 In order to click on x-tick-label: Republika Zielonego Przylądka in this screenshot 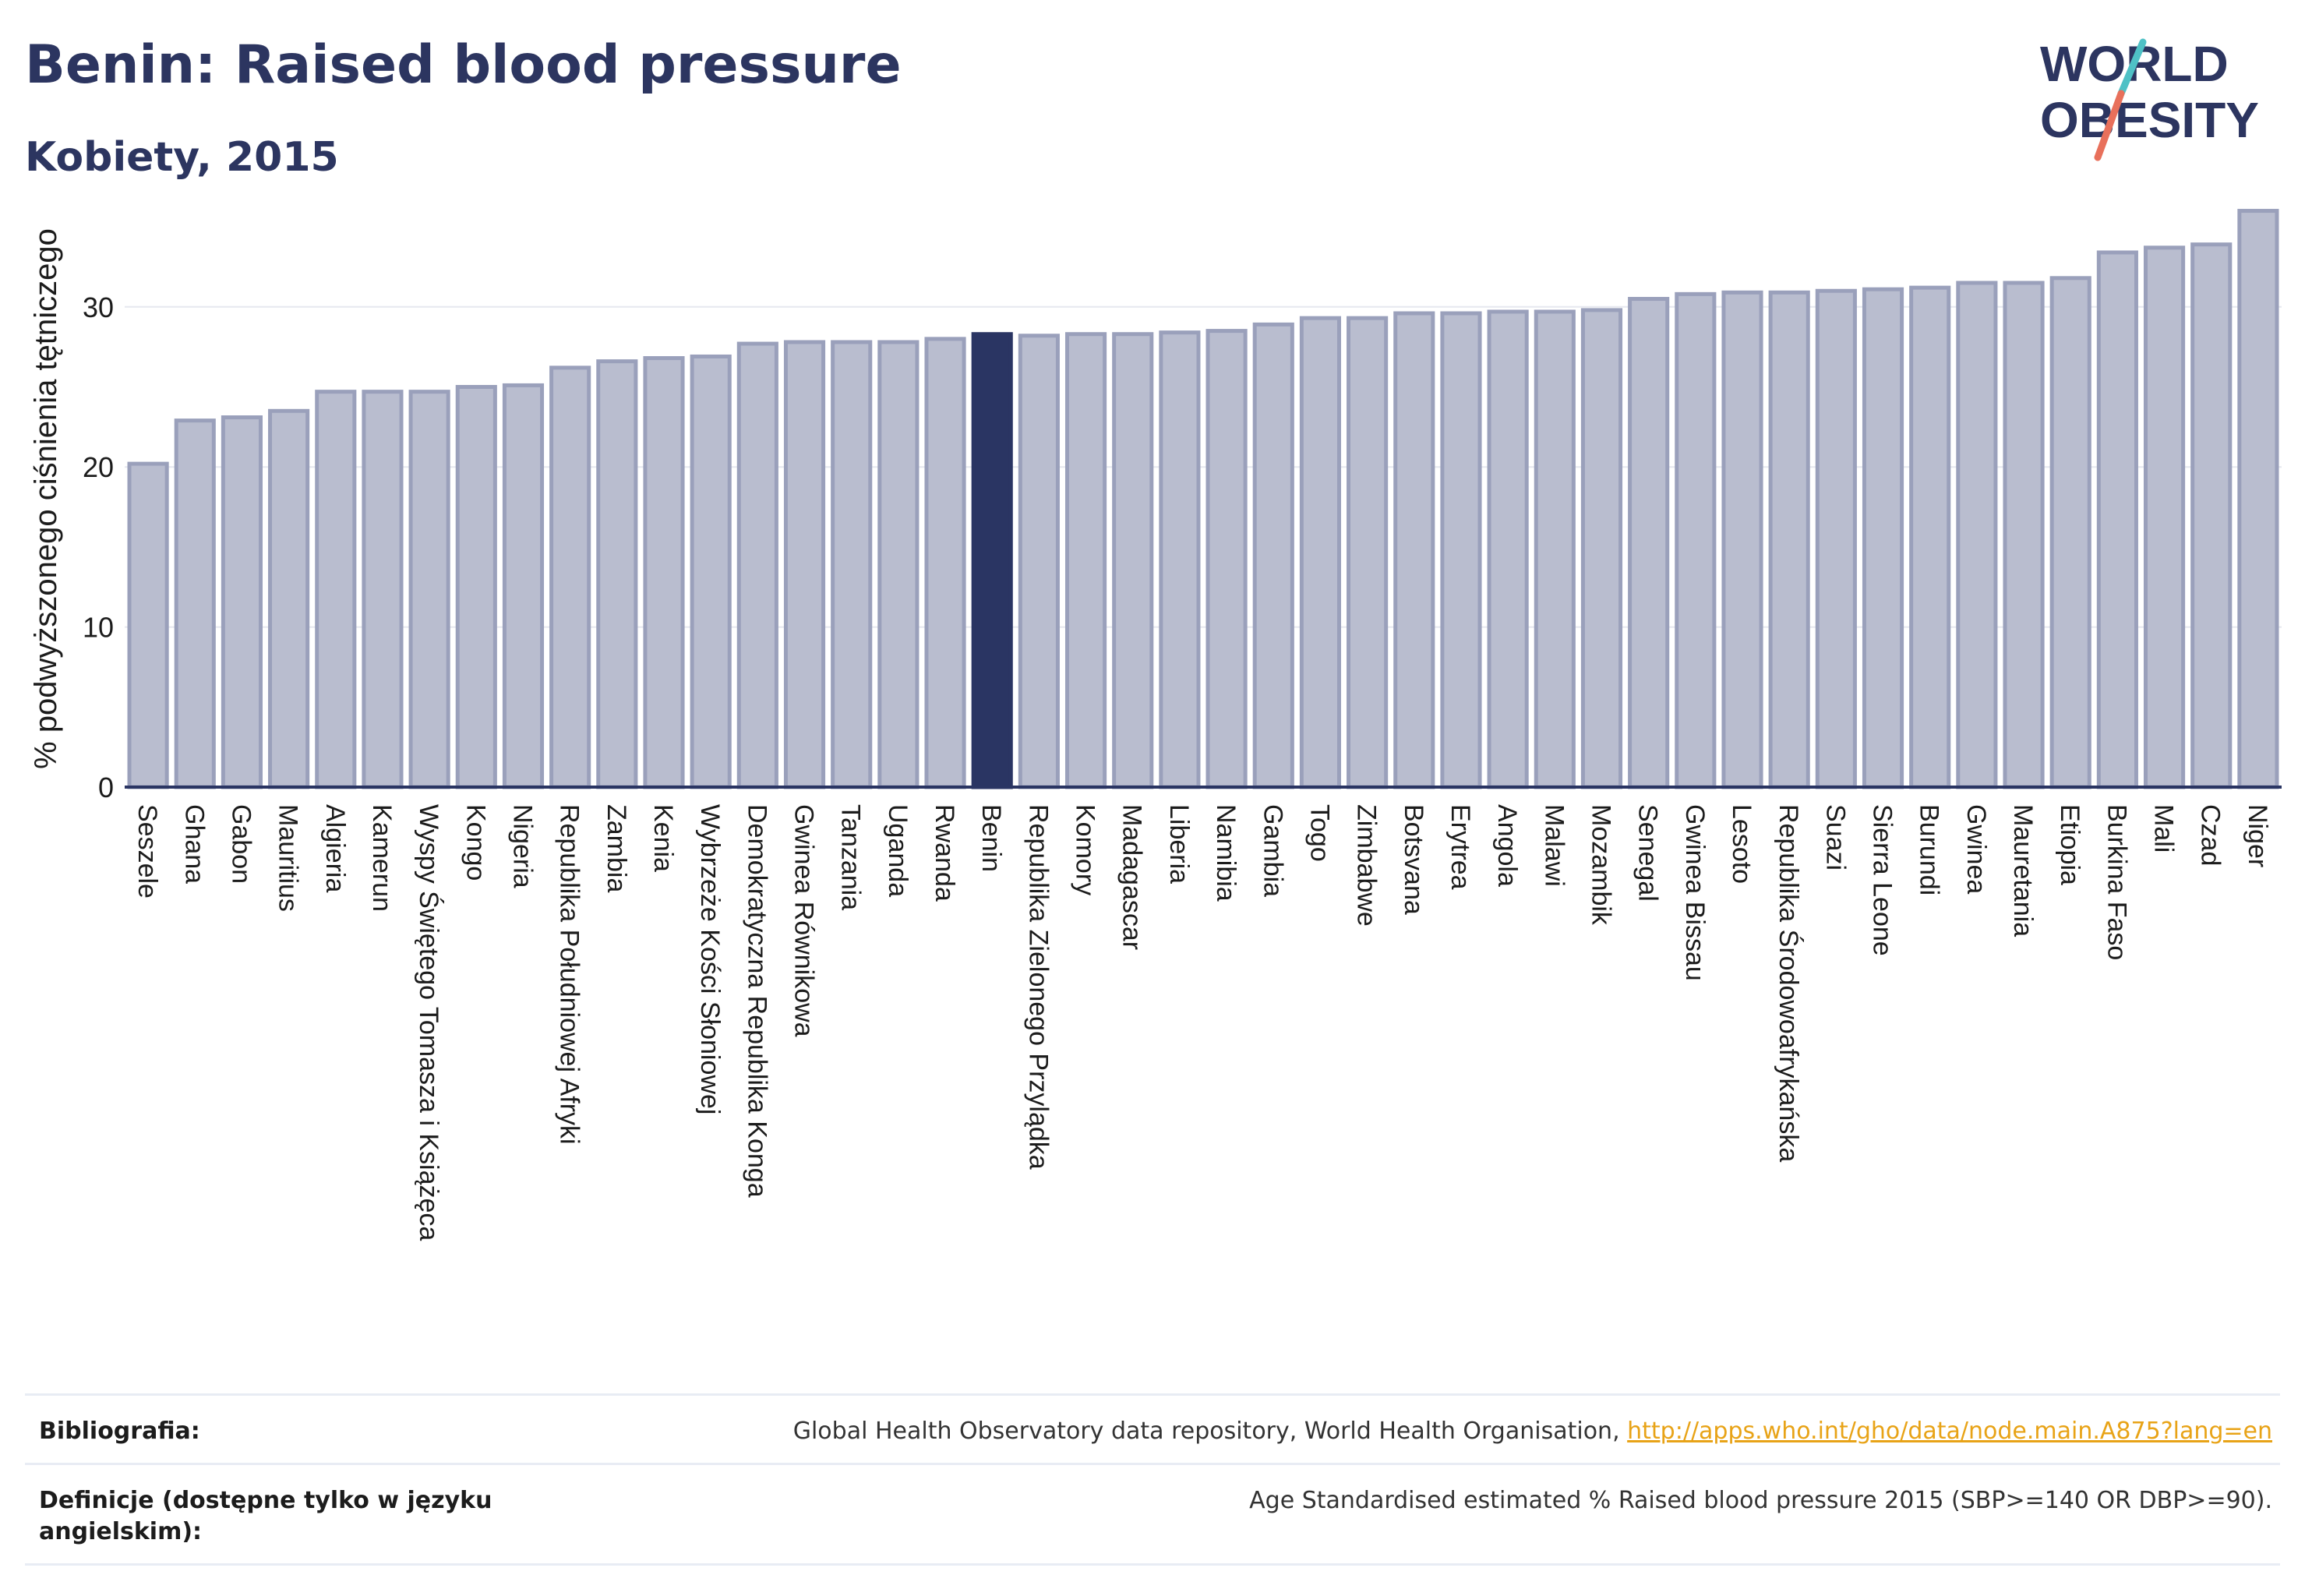, I will do `click(1038, 987)`.